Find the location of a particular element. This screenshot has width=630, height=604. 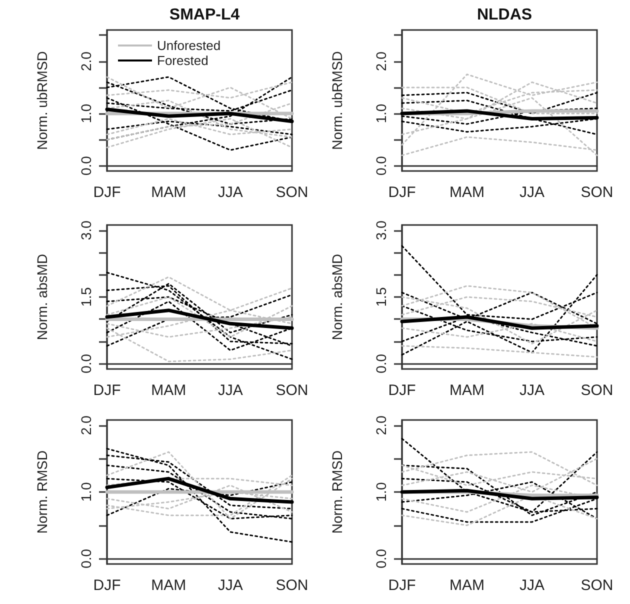

chart-title: SMAP-L4 is located at coordinates (204, 15).